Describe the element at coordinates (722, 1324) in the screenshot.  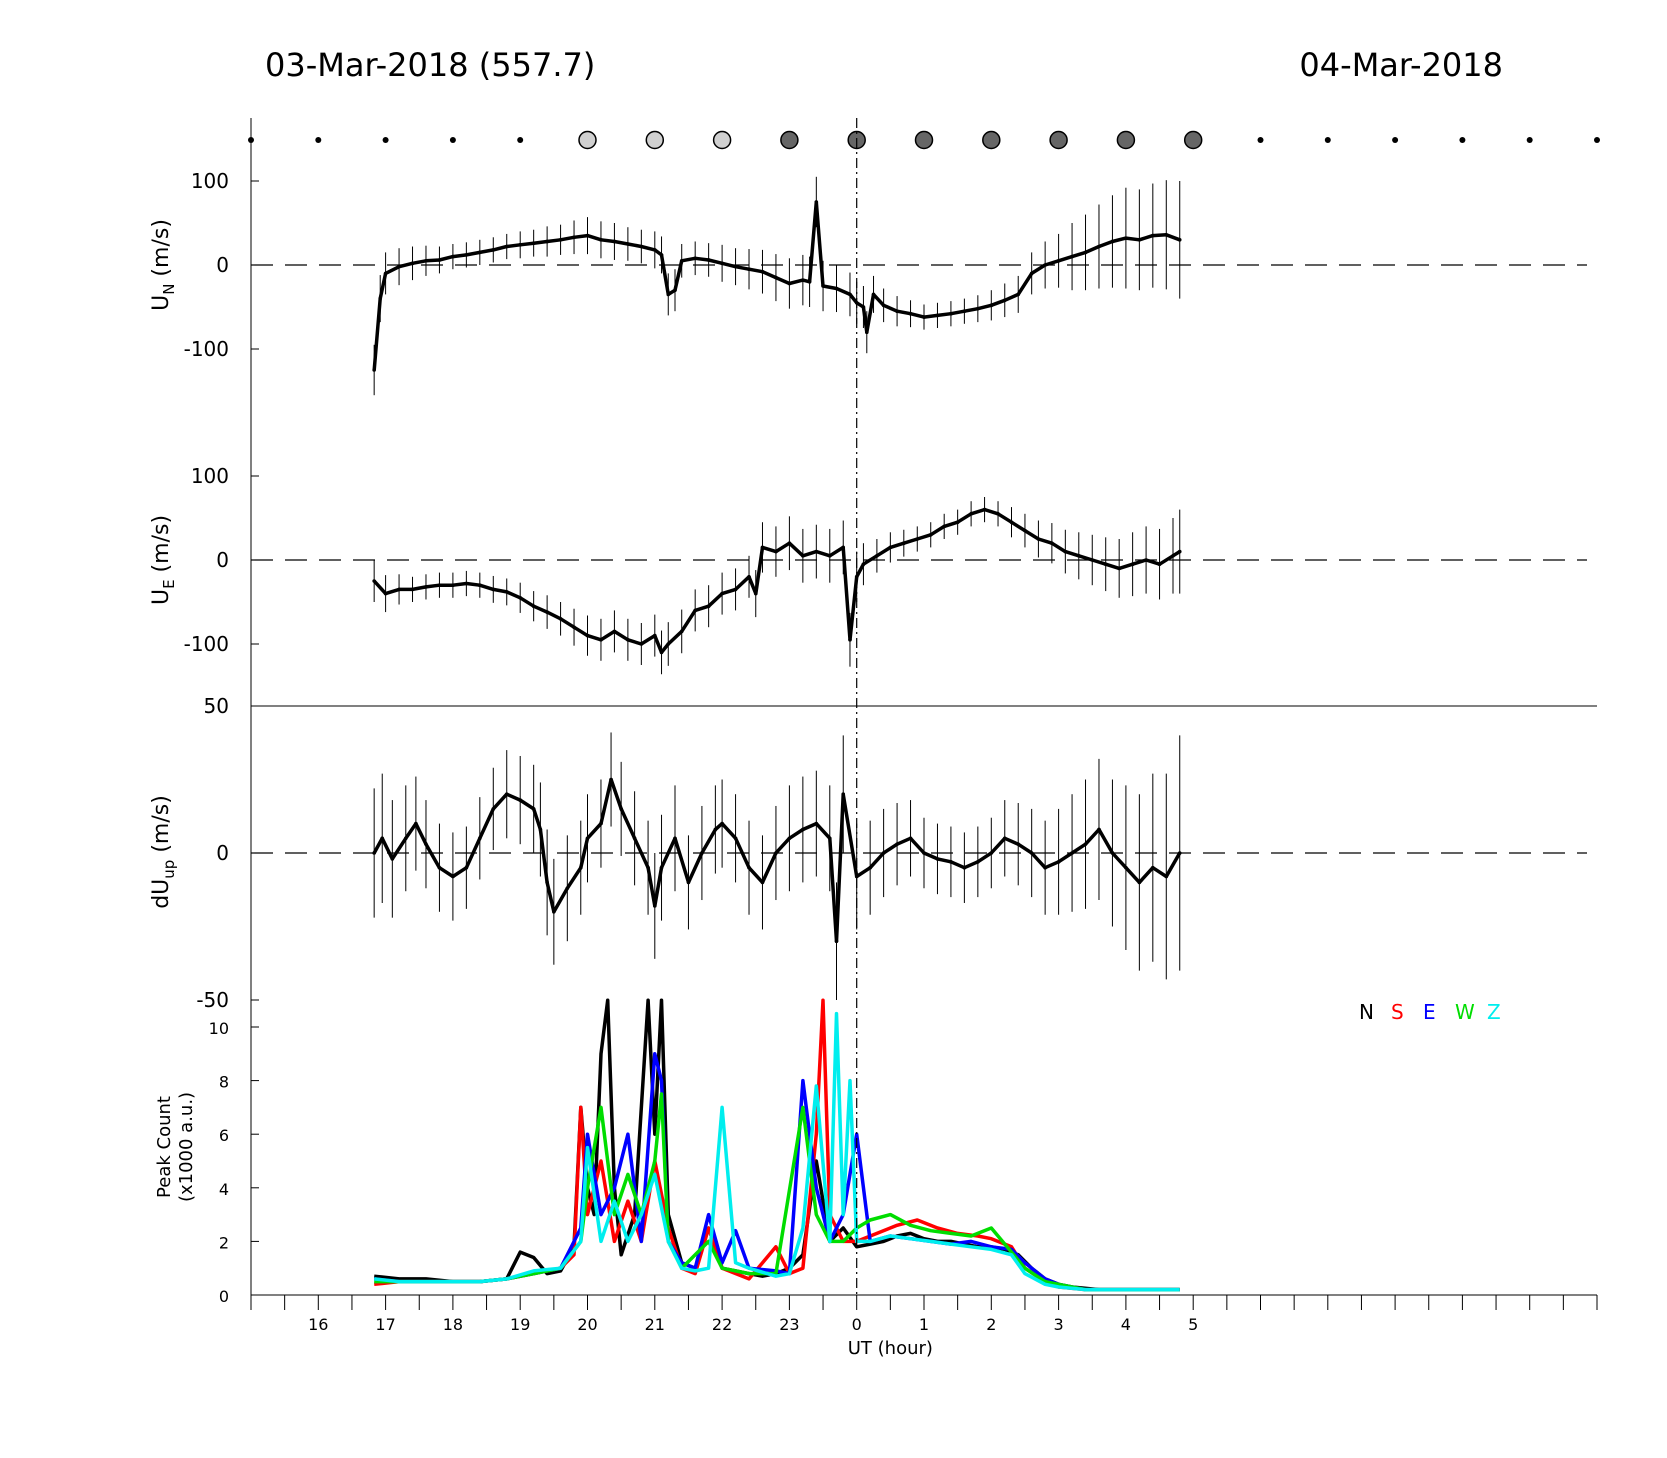
I see `x-tick-label: 22` at that location.